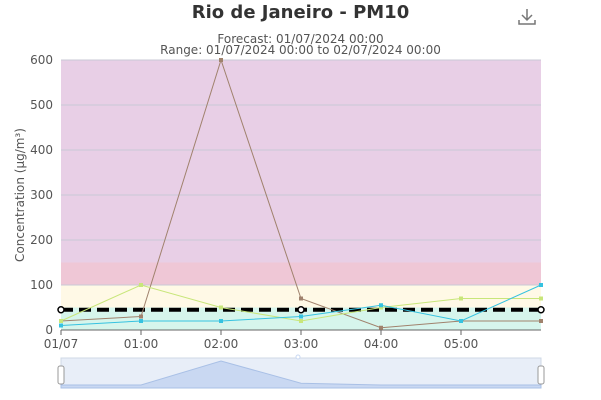 Image resolution: width=601 pixels, height=400 pixels. What do you see at coordinates (41, 195) in the screenshot?
I see `y-tick-label: 300` at bounding box center [41, 195].